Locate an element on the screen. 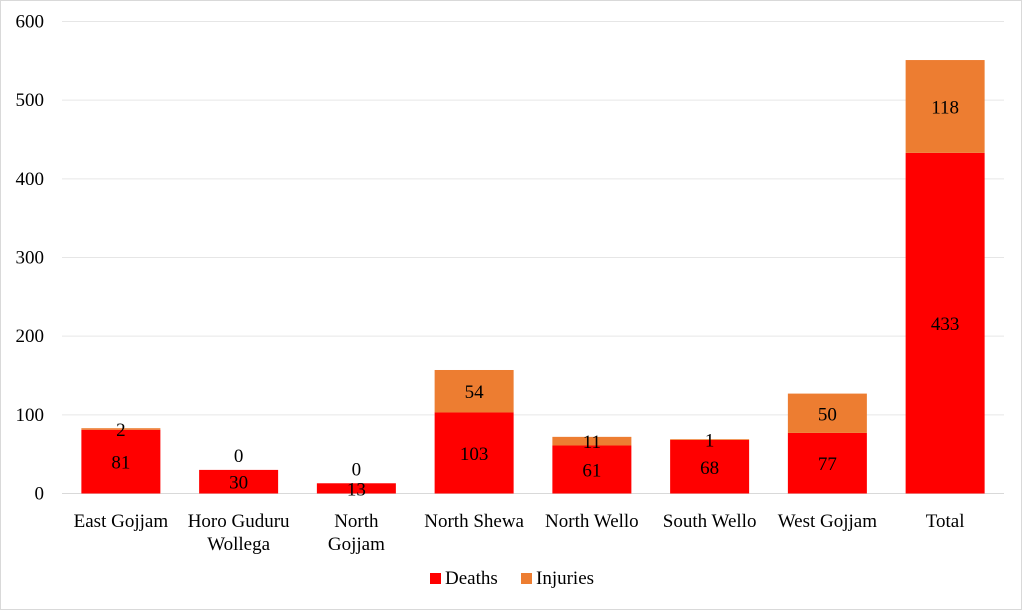 This screenshot has height=612, width=1024. bar-injuries-total is located at coordinates (945, 106).